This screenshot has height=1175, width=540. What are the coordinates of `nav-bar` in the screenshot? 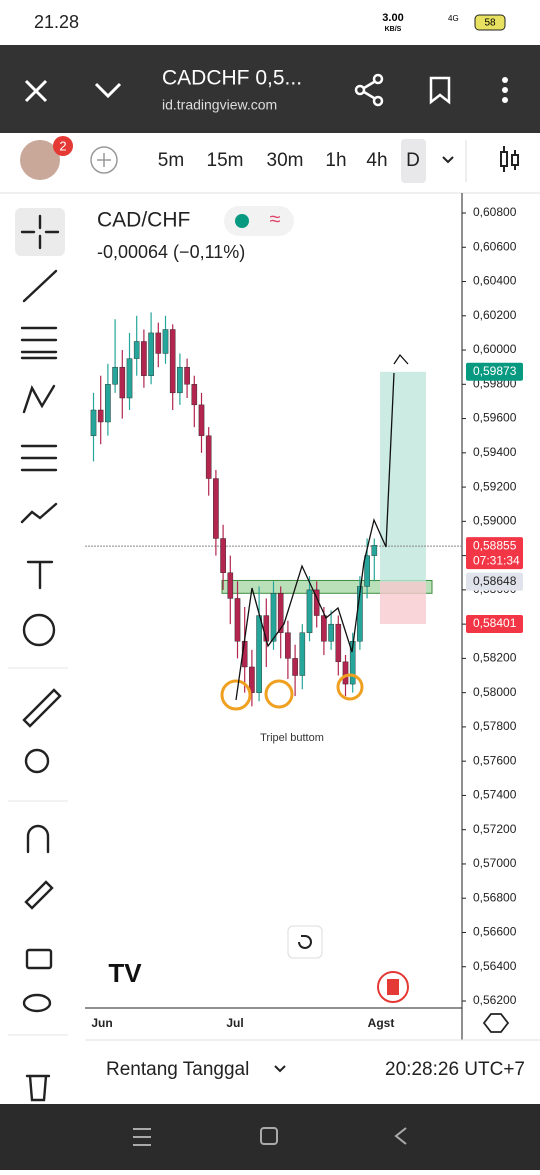 It's located at (270, 1137).